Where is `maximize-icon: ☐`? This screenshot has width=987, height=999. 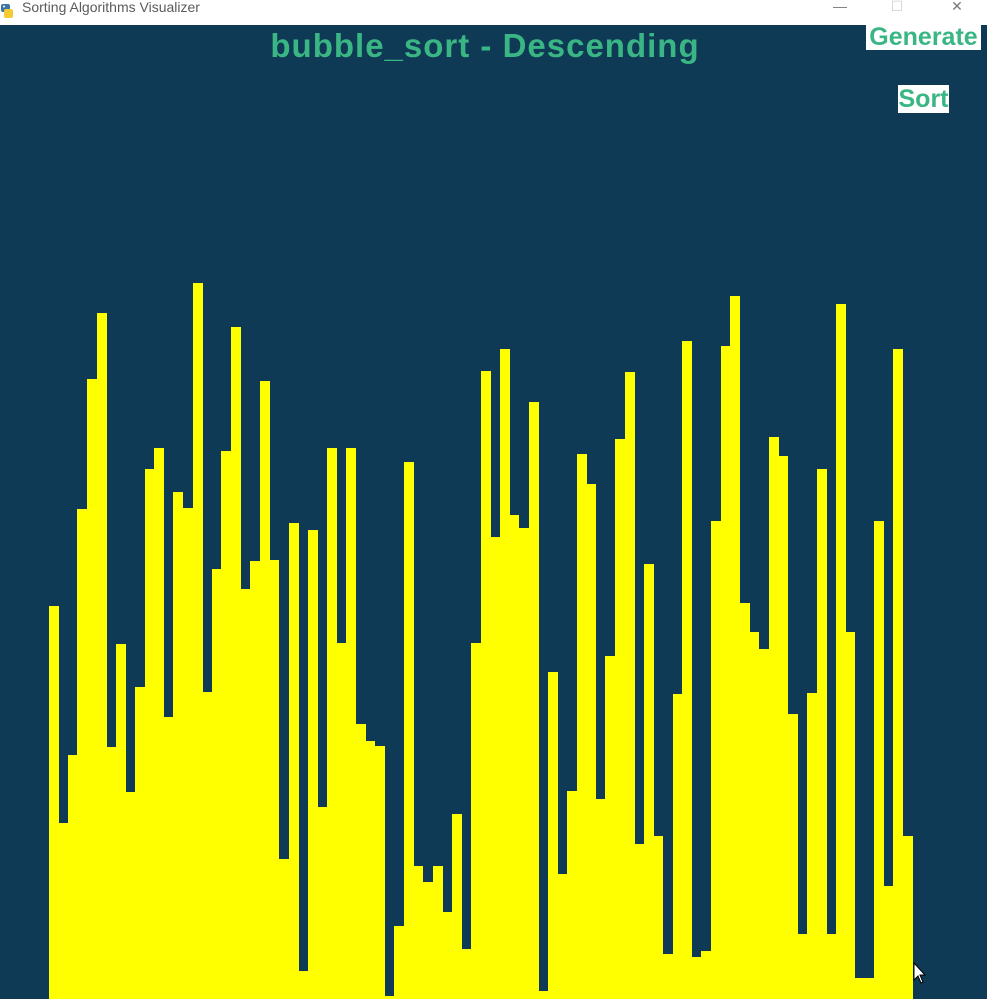 maximize-icon: ☐ is located at coordinates (897, 7).